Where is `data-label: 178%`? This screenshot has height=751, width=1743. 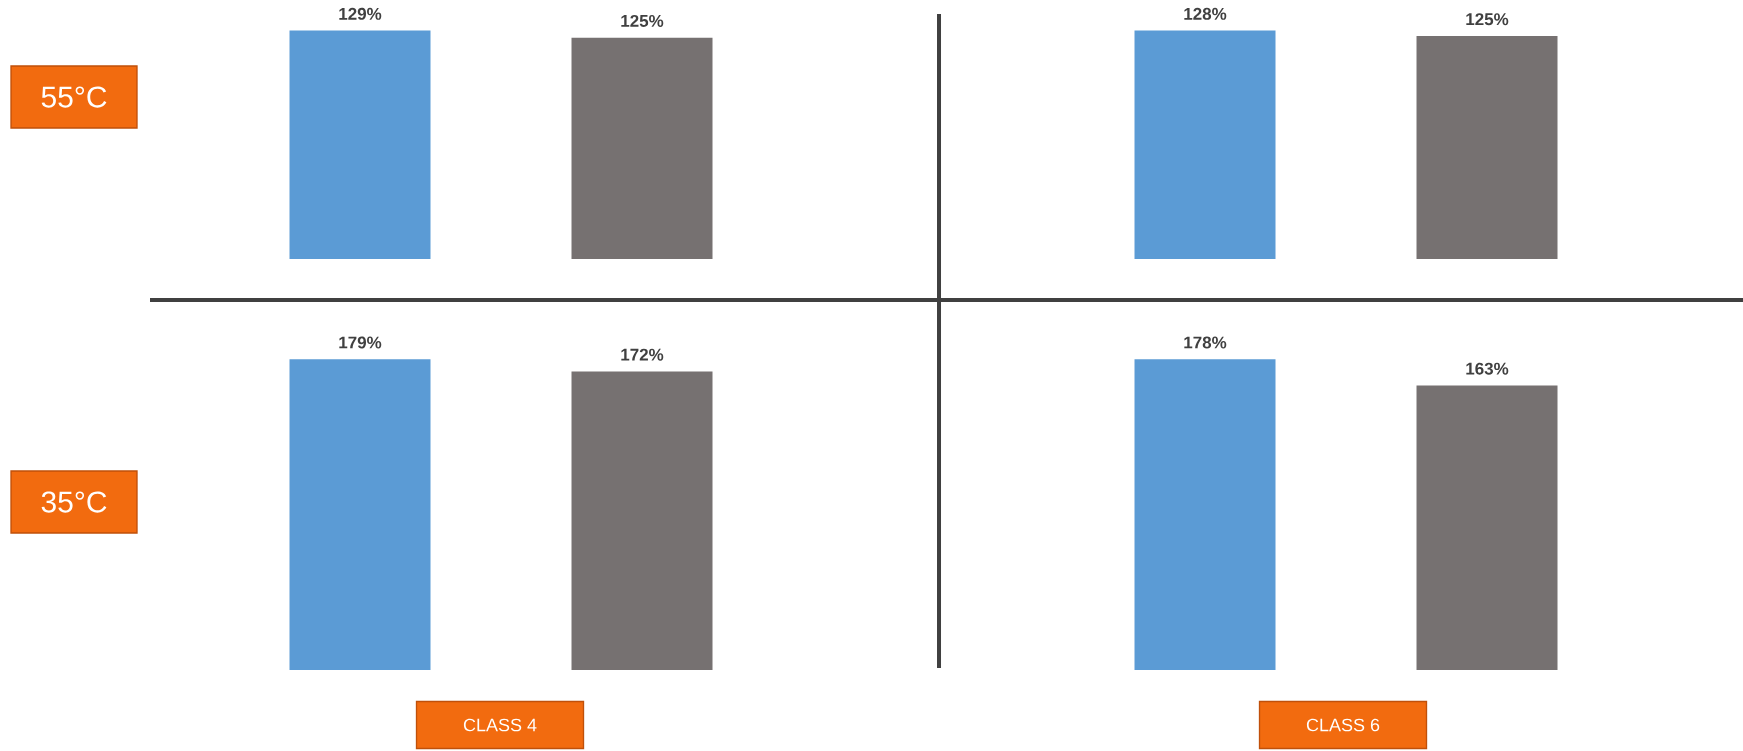 data-label: 178% is located at coordinates (1205, 342).